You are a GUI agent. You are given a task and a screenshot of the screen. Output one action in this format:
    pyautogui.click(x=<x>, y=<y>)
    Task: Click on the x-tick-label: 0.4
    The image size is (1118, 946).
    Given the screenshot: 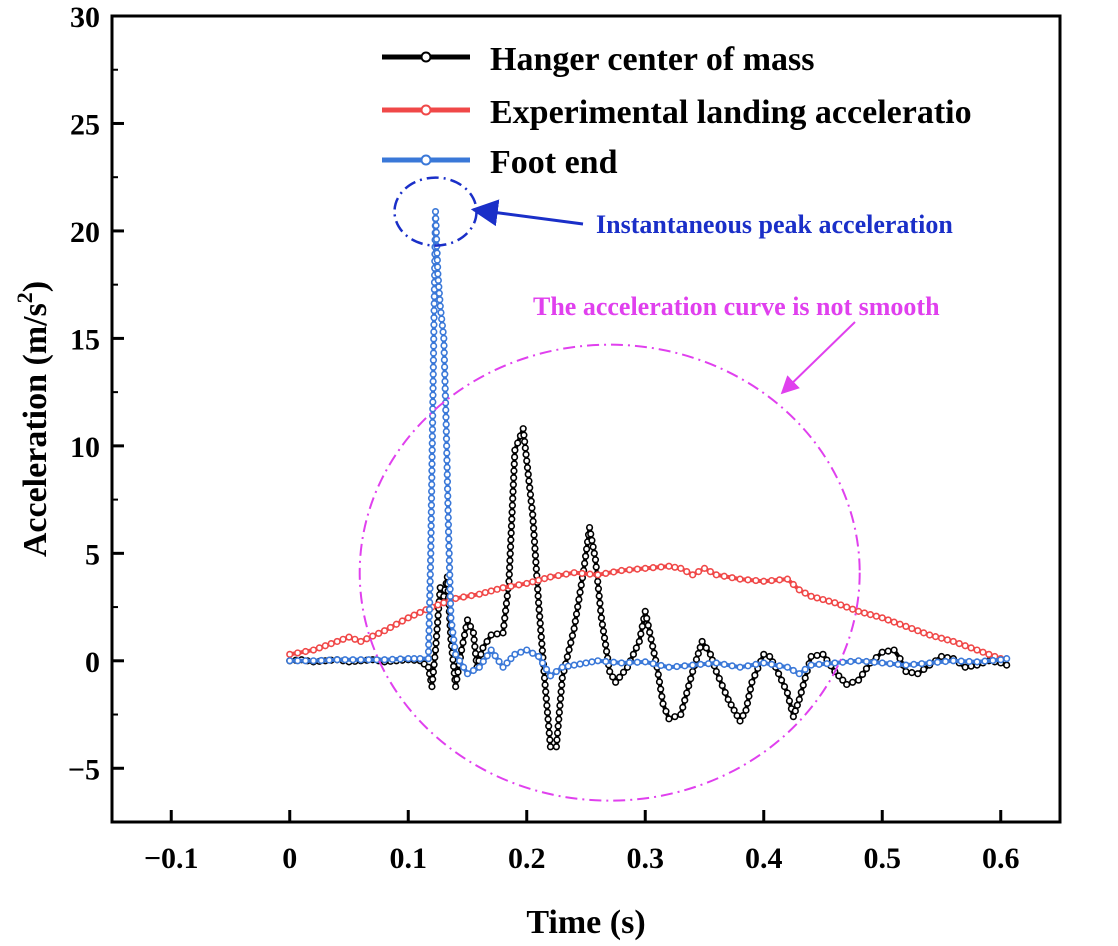 What is the action you would take?
    pyautogui.click(x=764, y=858)
    